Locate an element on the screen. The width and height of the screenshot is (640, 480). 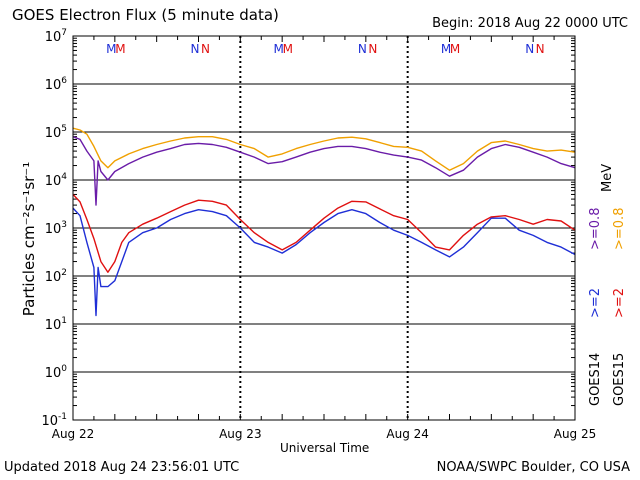
credit-label: NOAA/SWPC Boulder, CO USA is located at coordinates (533, 467).